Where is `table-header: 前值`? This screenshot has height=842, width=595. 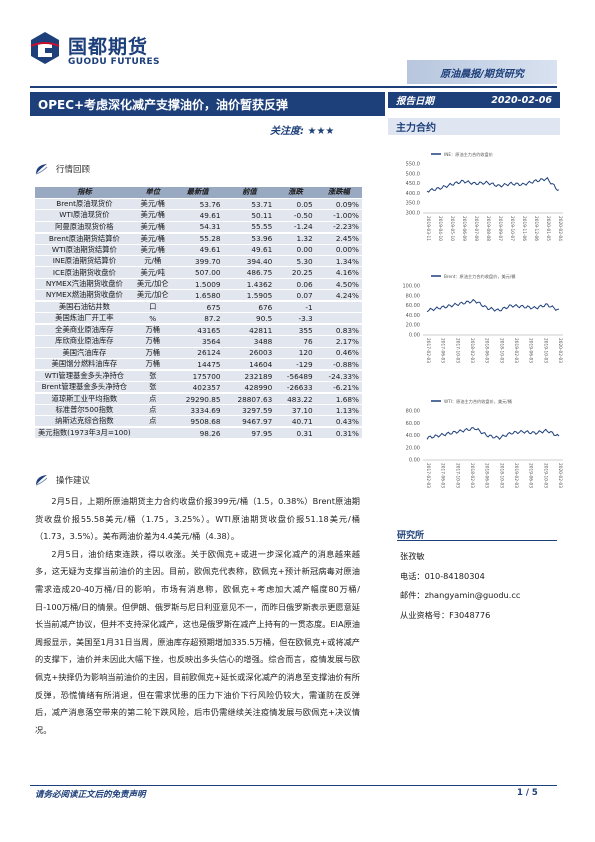 table-header: 前值 is located at coordinates (249, 193).